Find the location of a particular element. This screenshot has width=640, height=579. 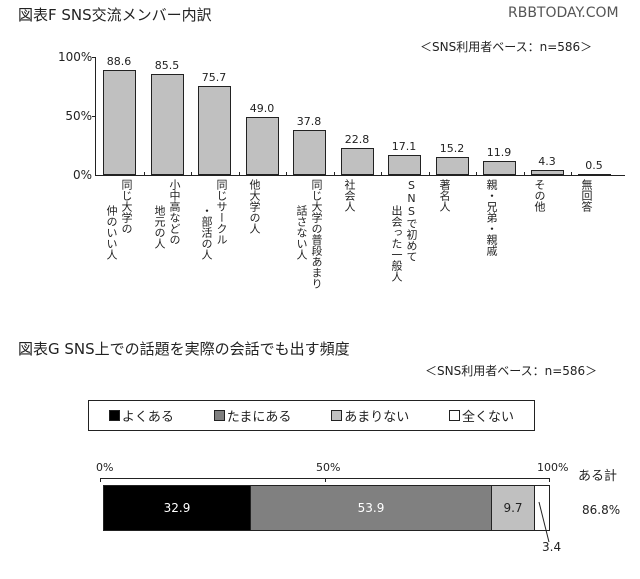

y-tick-50: 50% is located at coordinates (78, 116).